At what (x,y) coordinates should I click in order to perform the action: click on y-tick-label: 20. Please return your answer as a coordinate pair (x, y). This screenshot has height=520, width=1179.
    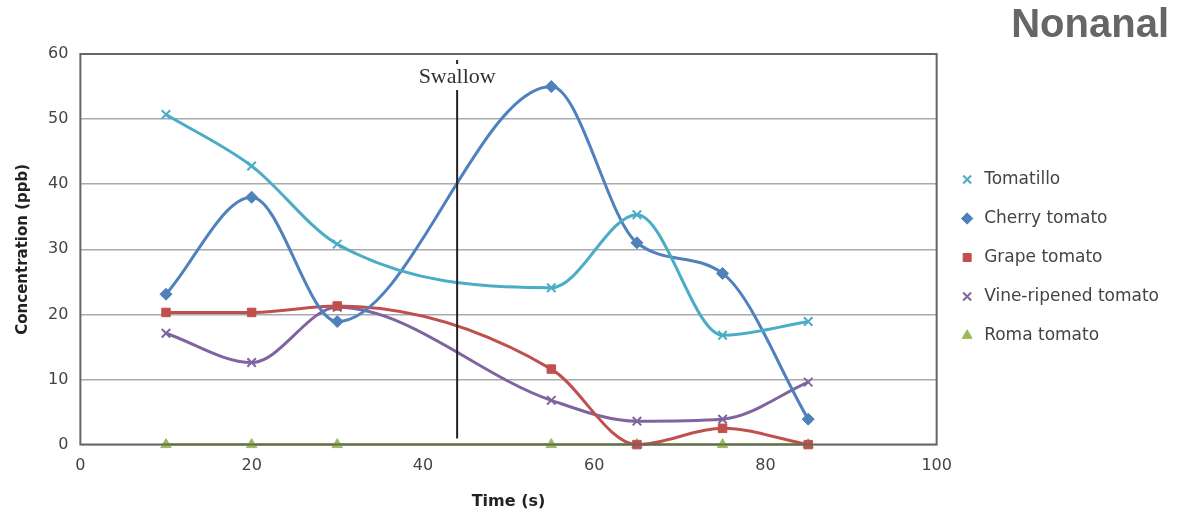
    Looking at the image, I should click on (58, 313).